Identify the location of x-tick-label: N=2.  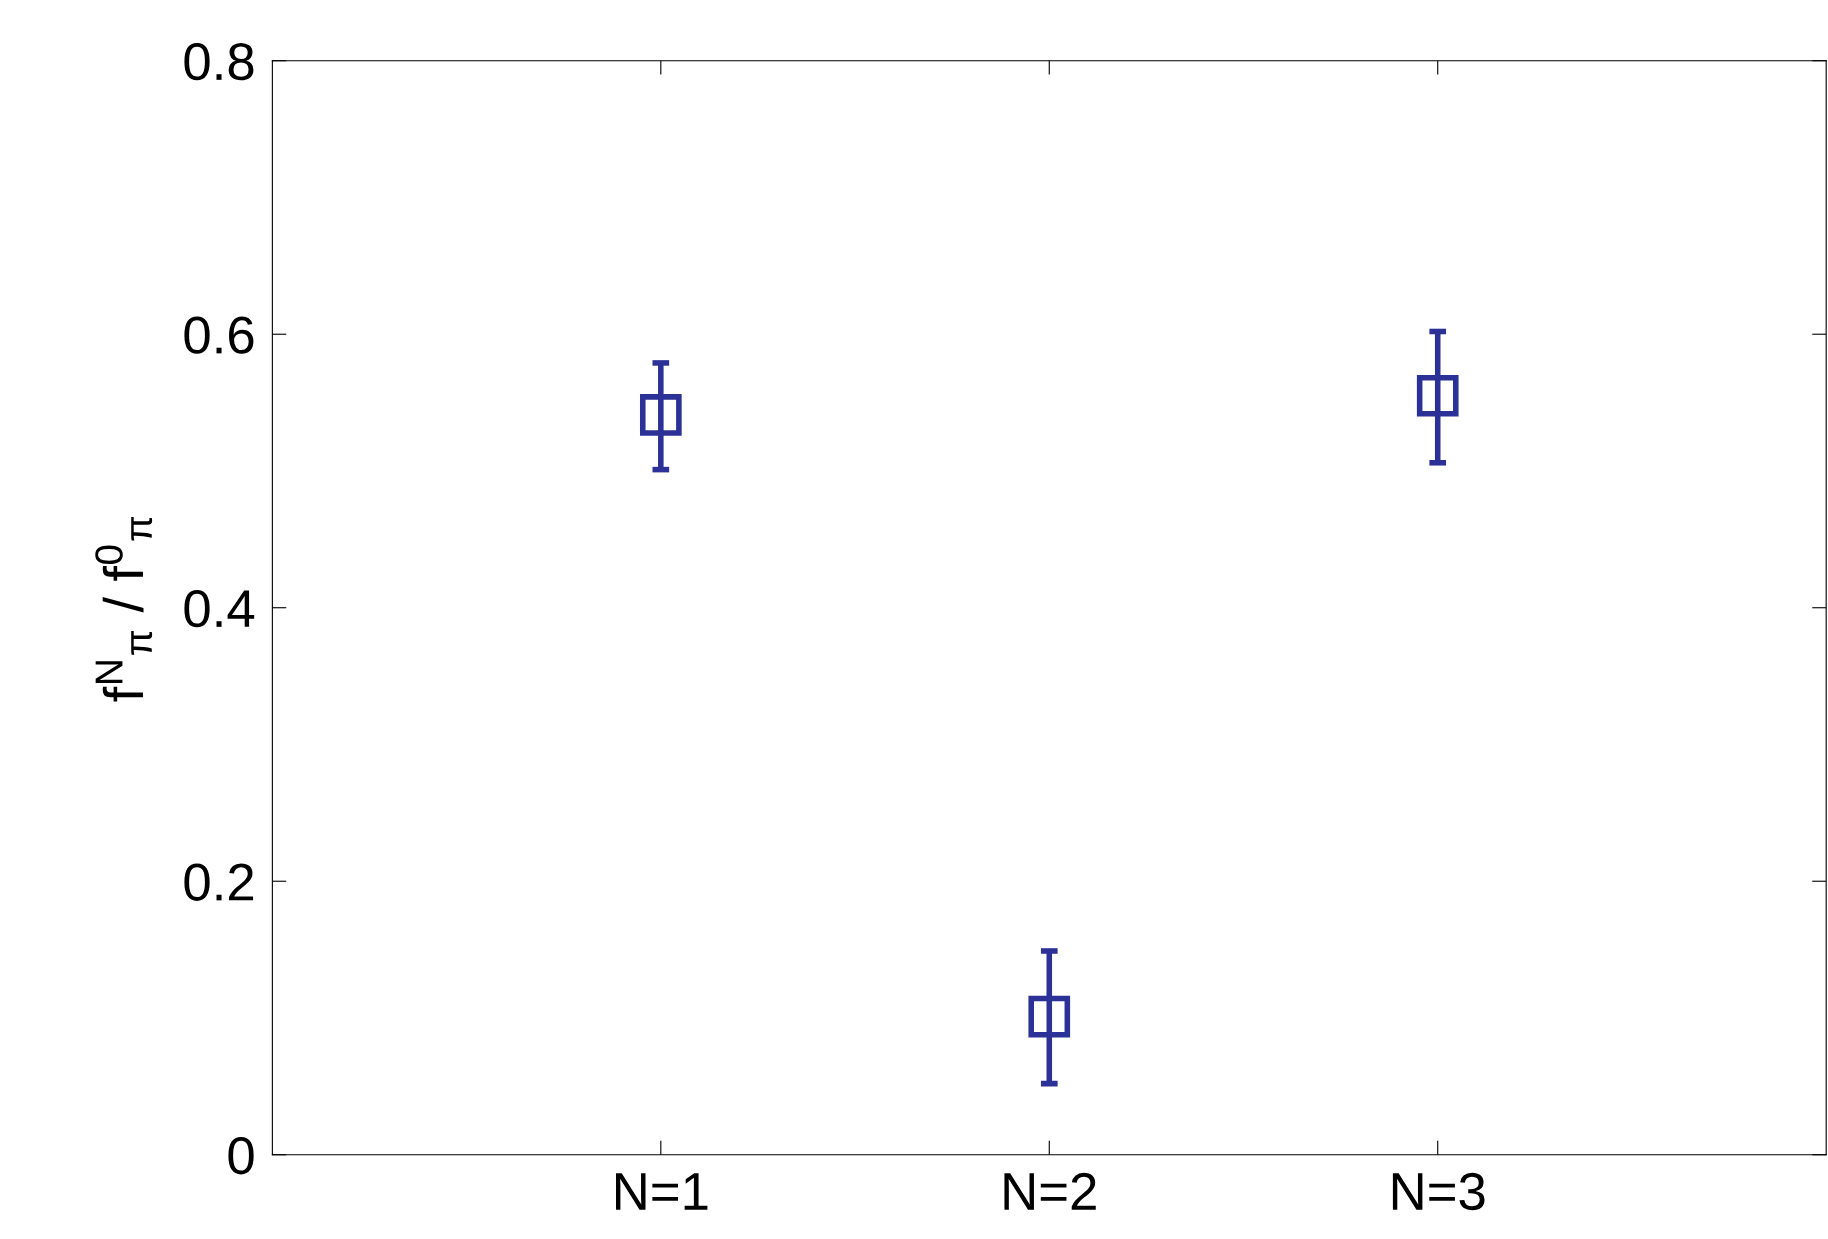
(1050, 1191).